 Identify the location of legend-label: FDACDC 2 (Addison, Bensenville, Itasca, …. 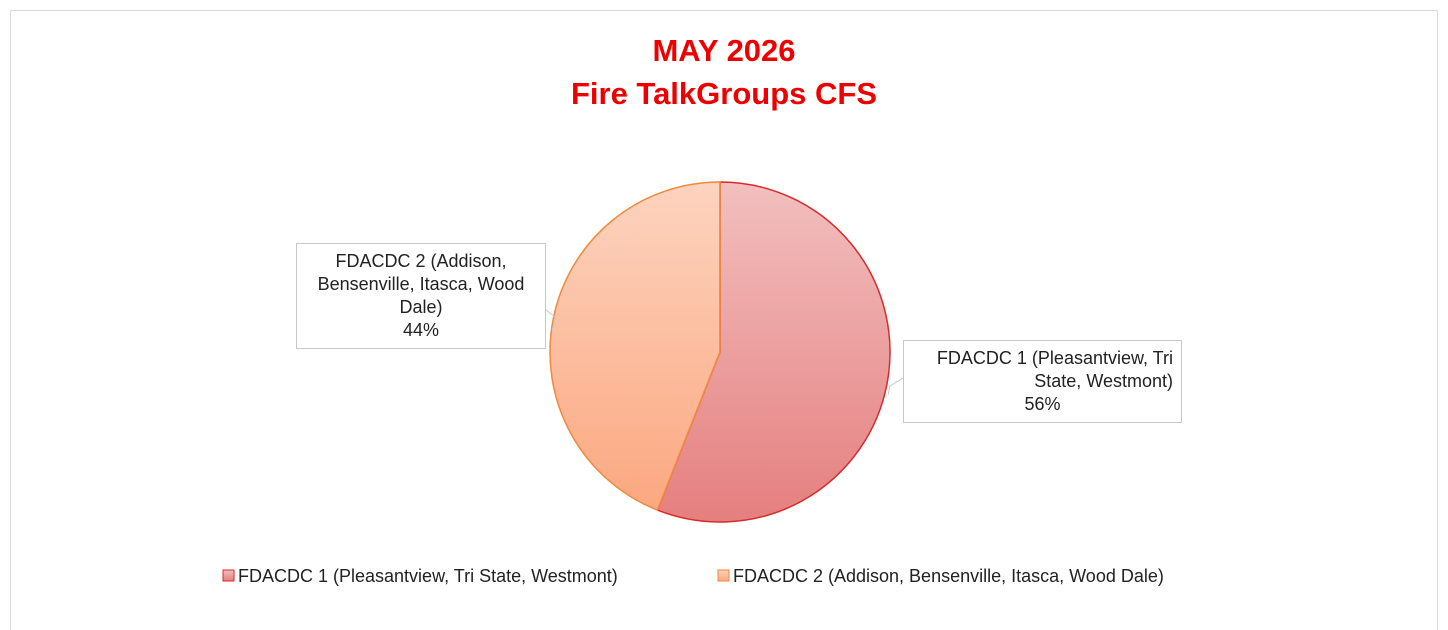
(948, 576).